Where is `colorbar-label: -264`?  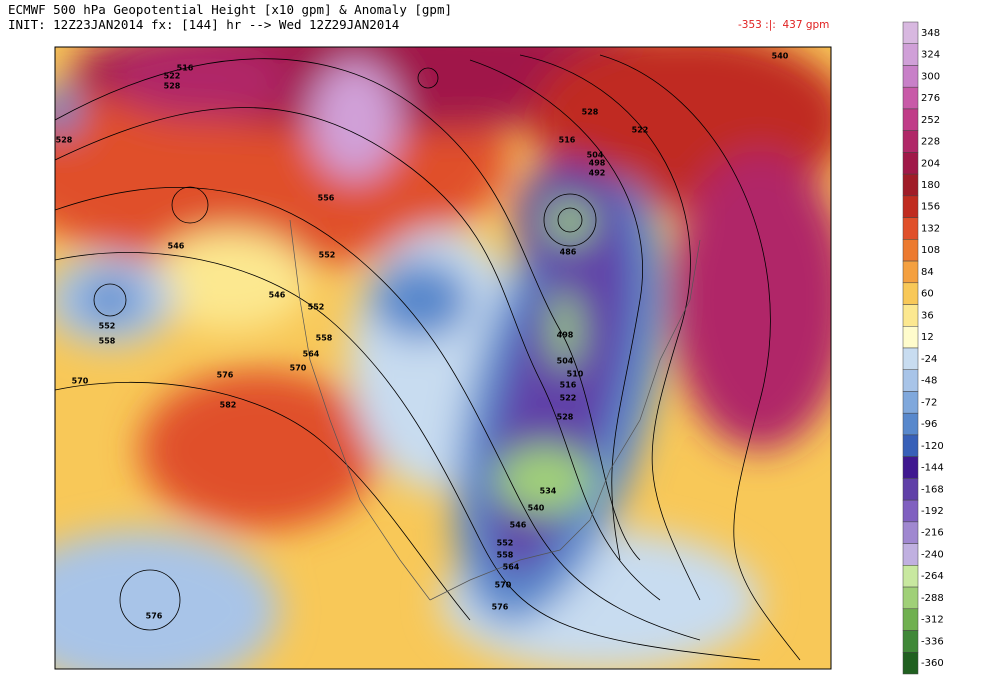 colorbar-label: -264 is located at coordinates (932, 576).